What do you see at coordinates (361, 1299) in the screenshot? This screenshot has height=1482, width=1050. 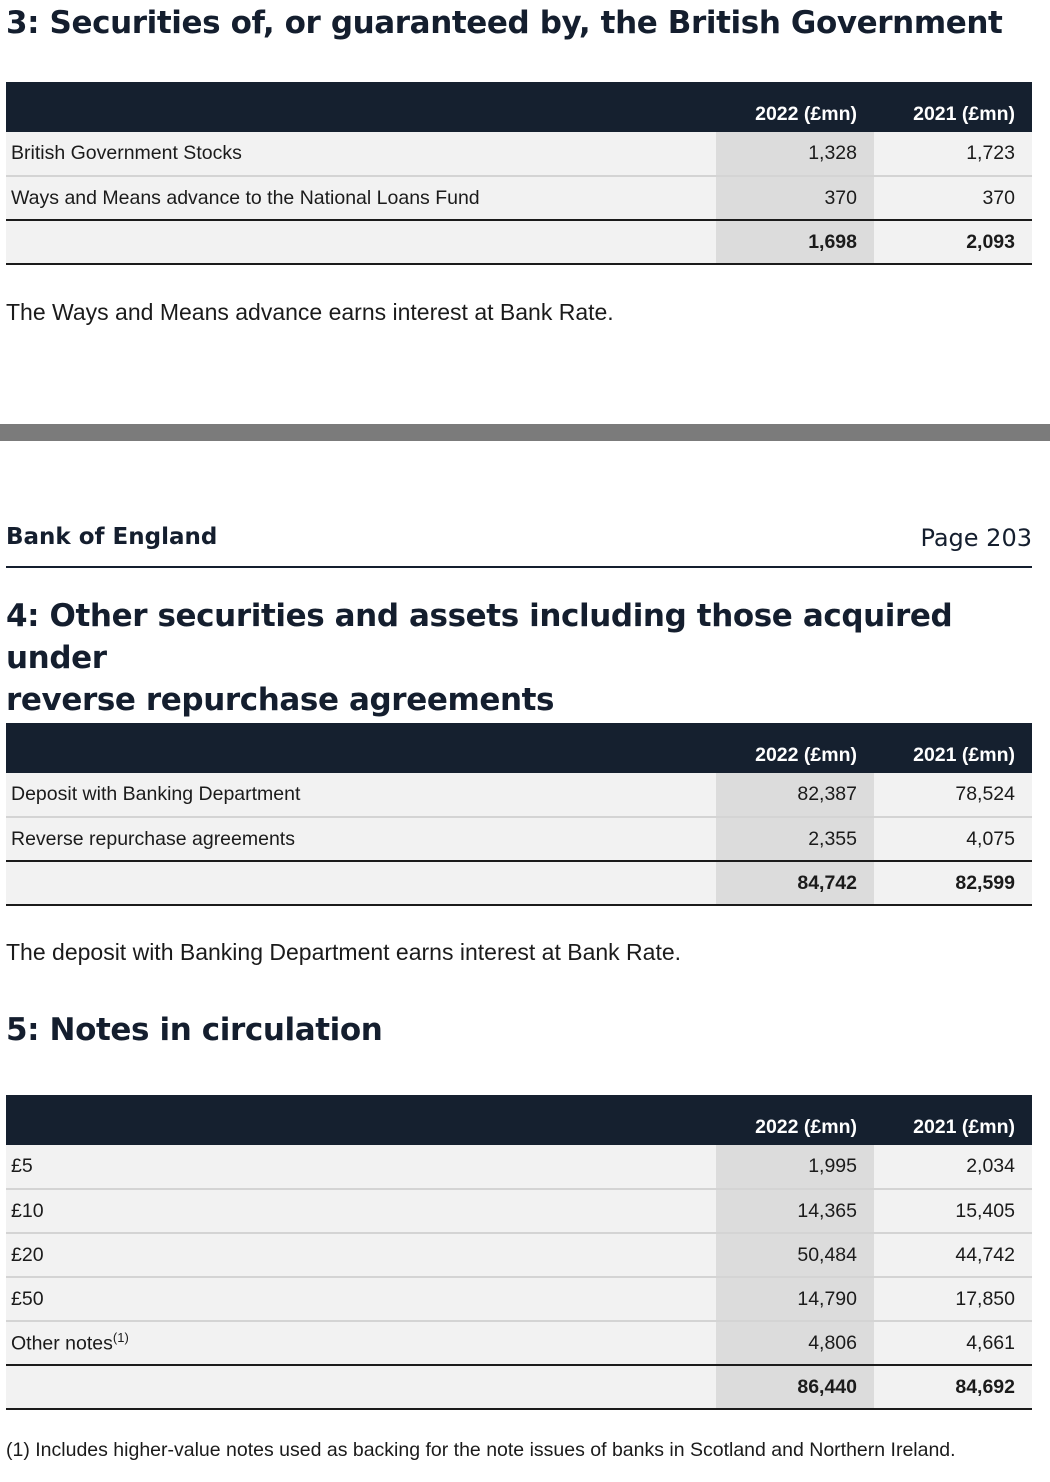 I see `row-label: £50` at bounding box center [361, 1299].